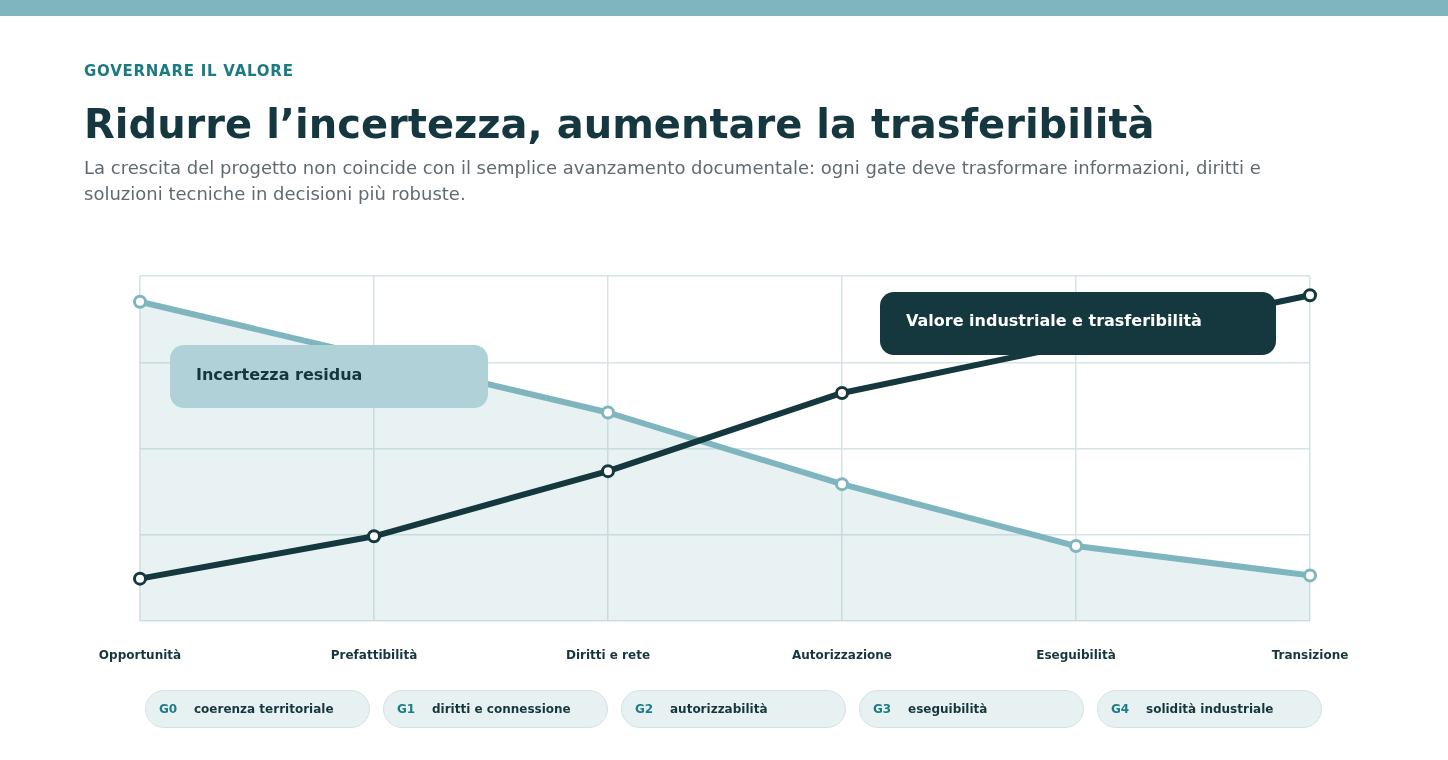  What do you see at coordinates (279, 374) in the screenshot?
I see `series-label: Incertezza residua` at bounding box center [279, 374].